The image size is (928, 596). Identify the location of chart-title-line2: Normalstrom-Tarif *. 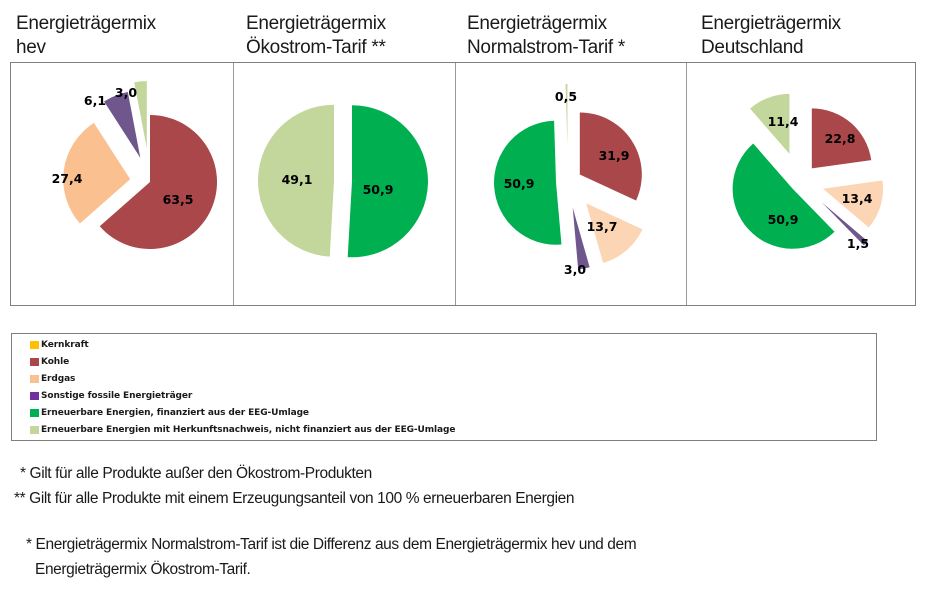
(546, 47).